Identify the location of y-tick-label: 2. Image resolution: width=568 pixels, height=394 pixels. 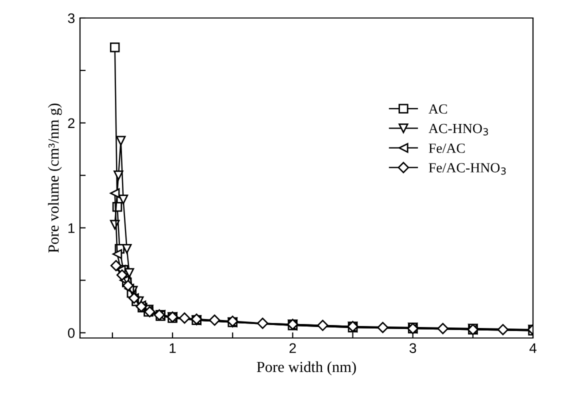
(71, 123).